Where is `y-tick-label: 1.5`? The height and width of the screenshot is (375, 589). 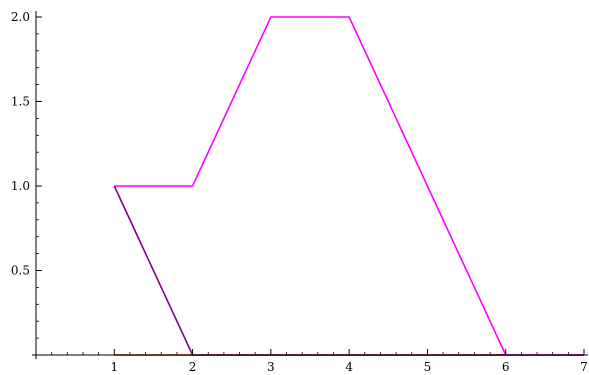 y-tick-label: 1.5 is located at coordinates (20, 102).